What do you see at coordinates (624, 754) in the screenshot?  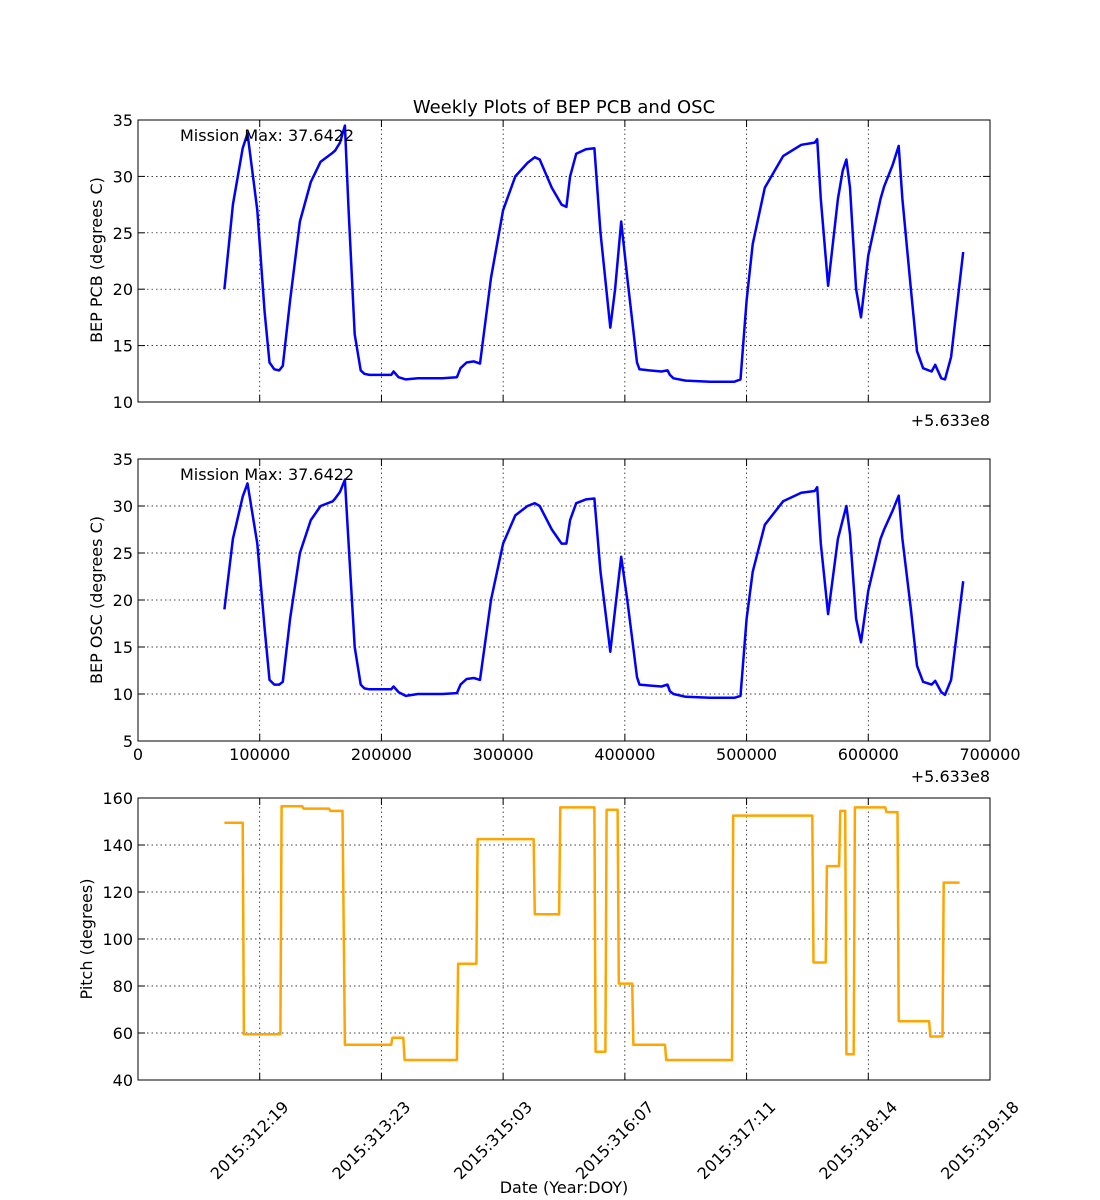 I see `bep-osc-xtick-label: 400000` at bounding box center [624, 754].